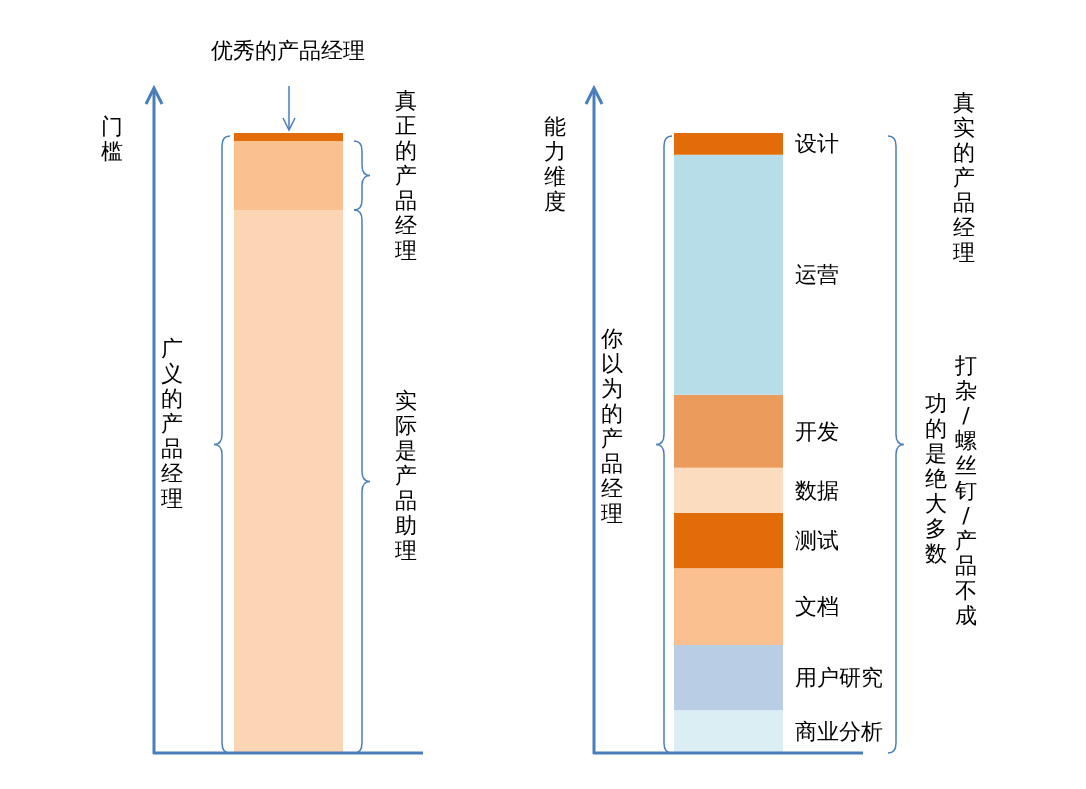 This screenshot has width=1086, height=789. I want to click on series-label: 用户研究, so click(839, 678).